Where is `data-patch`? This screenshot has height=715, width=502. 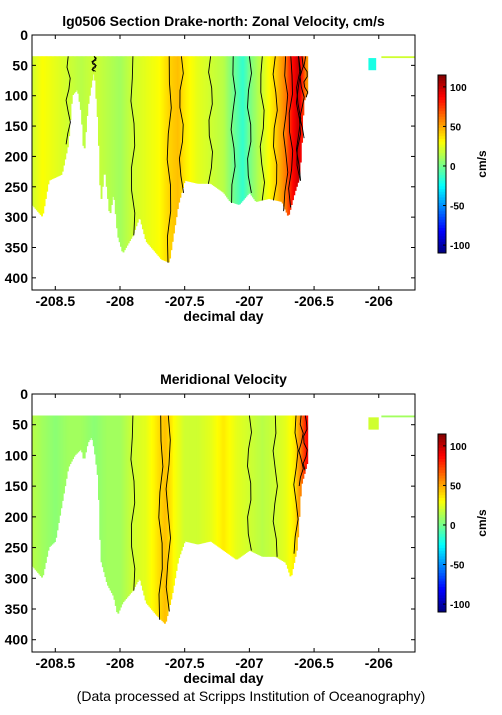 data-patch is located at coordinates (398, 416).